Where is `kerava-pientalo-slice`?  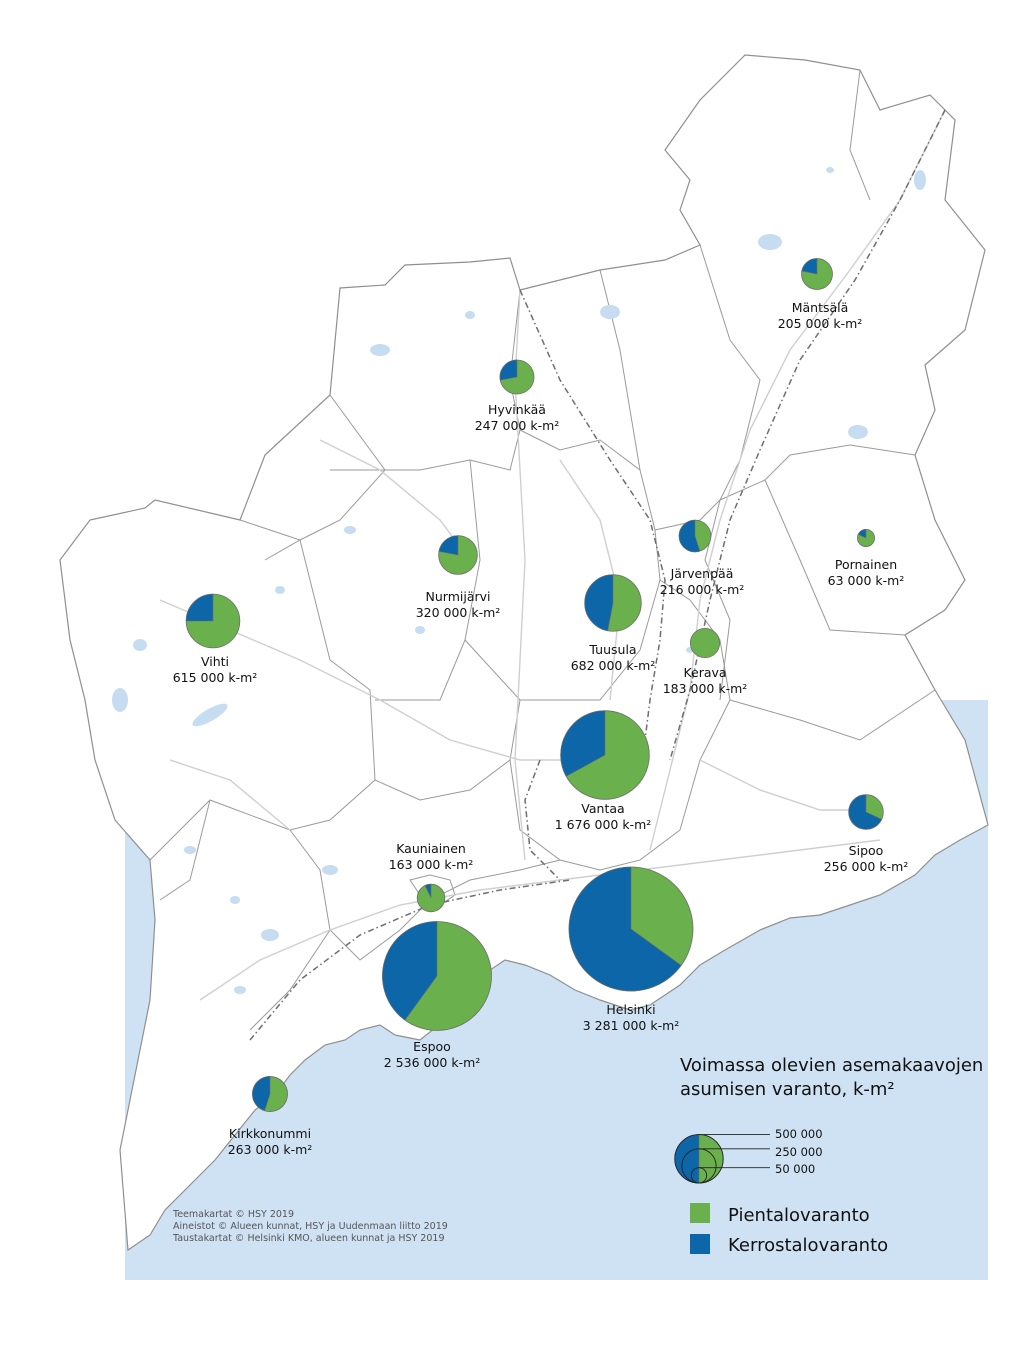 kerava-pientalo-slice is located at coordinates (705, 643).